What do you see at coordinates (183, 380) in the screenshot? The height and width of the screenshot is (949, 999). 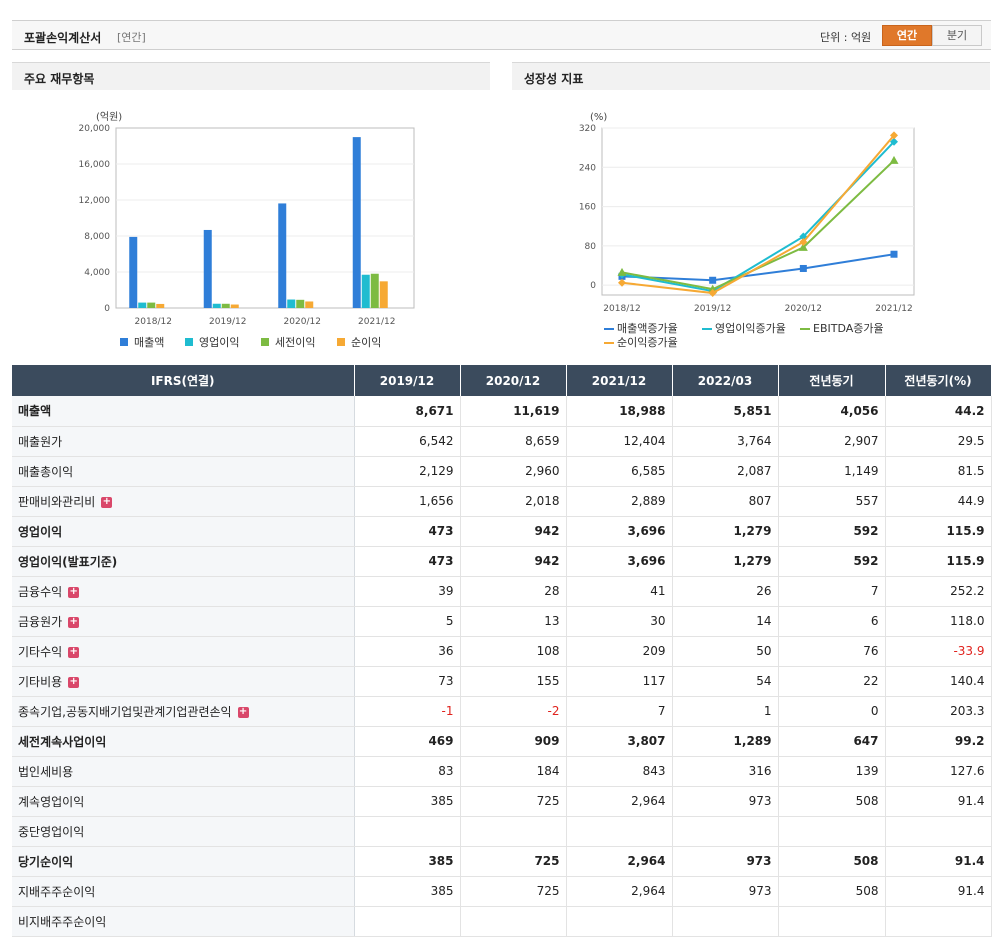 I see `column-header-ifrs: IFRS(연결)` at bounding box center [183, 380].